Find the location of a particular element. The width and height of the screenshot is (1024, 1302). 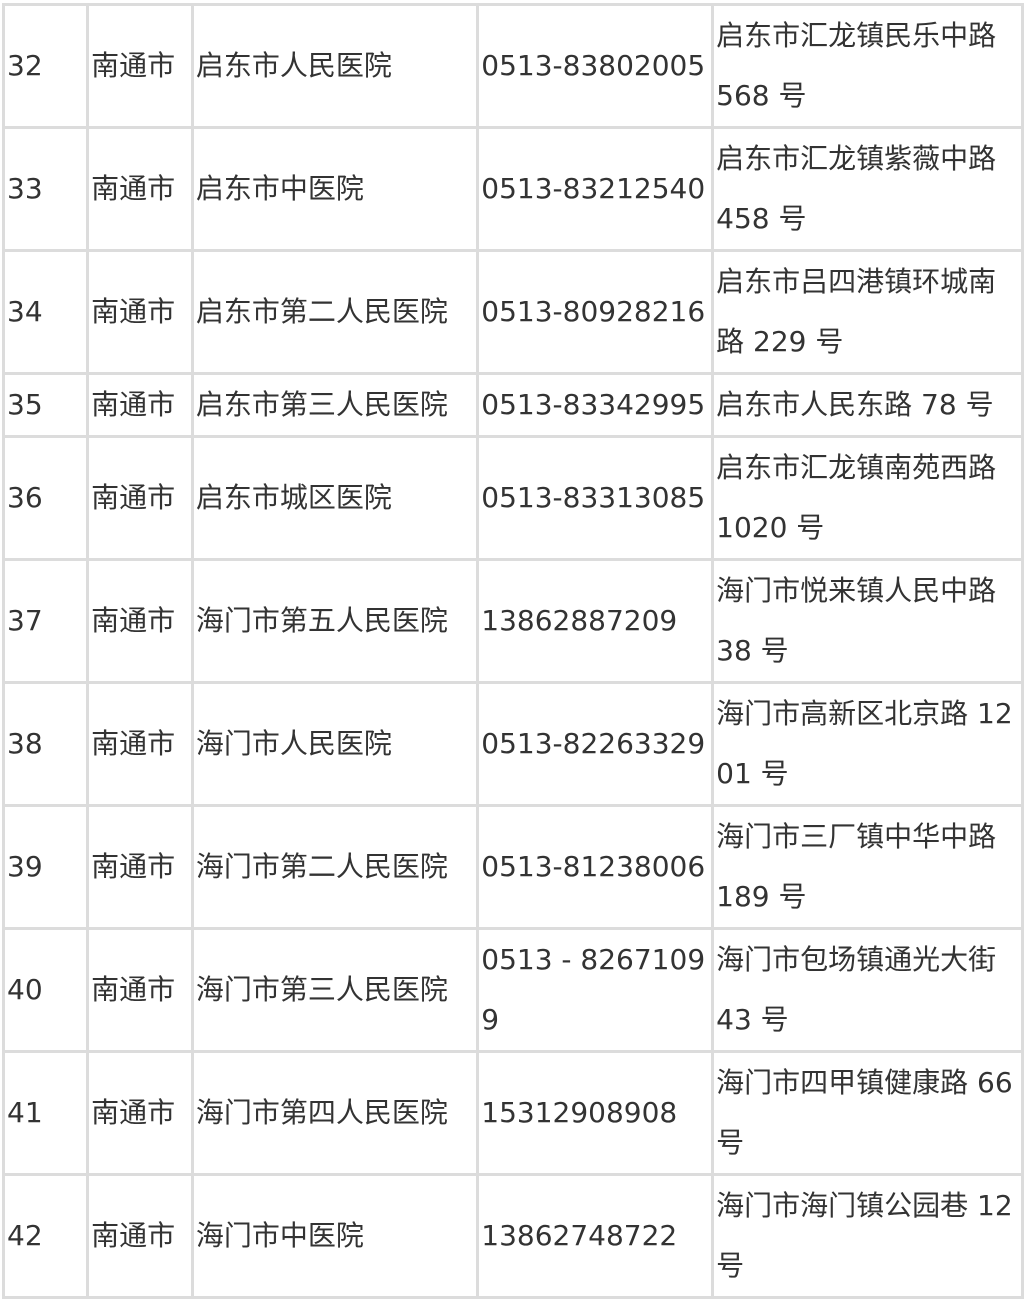

address-cell-line: 海门市四甲镇健康路 66 is located at coordinates (864, 1082).